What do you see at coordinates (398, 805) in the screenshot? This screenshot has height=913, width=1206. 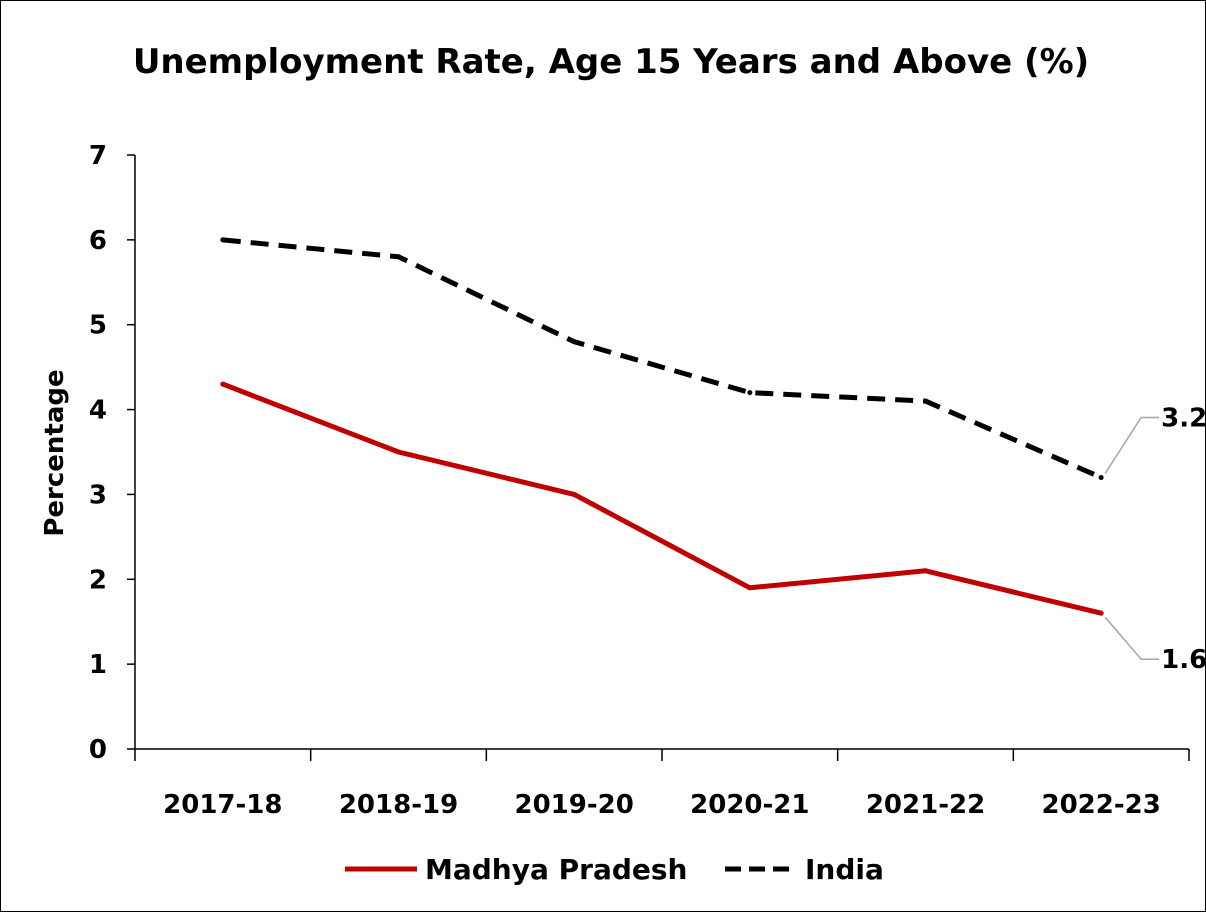 I see `x-tick-label: 2018-19` at bounding box center [398, 805].